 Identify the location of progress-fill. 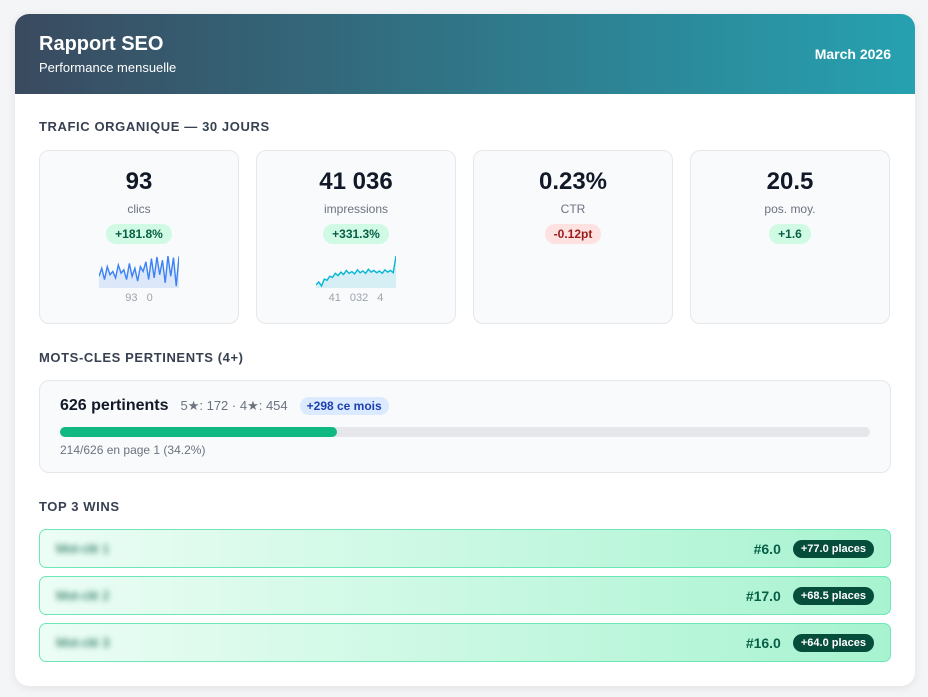
(199, 432).